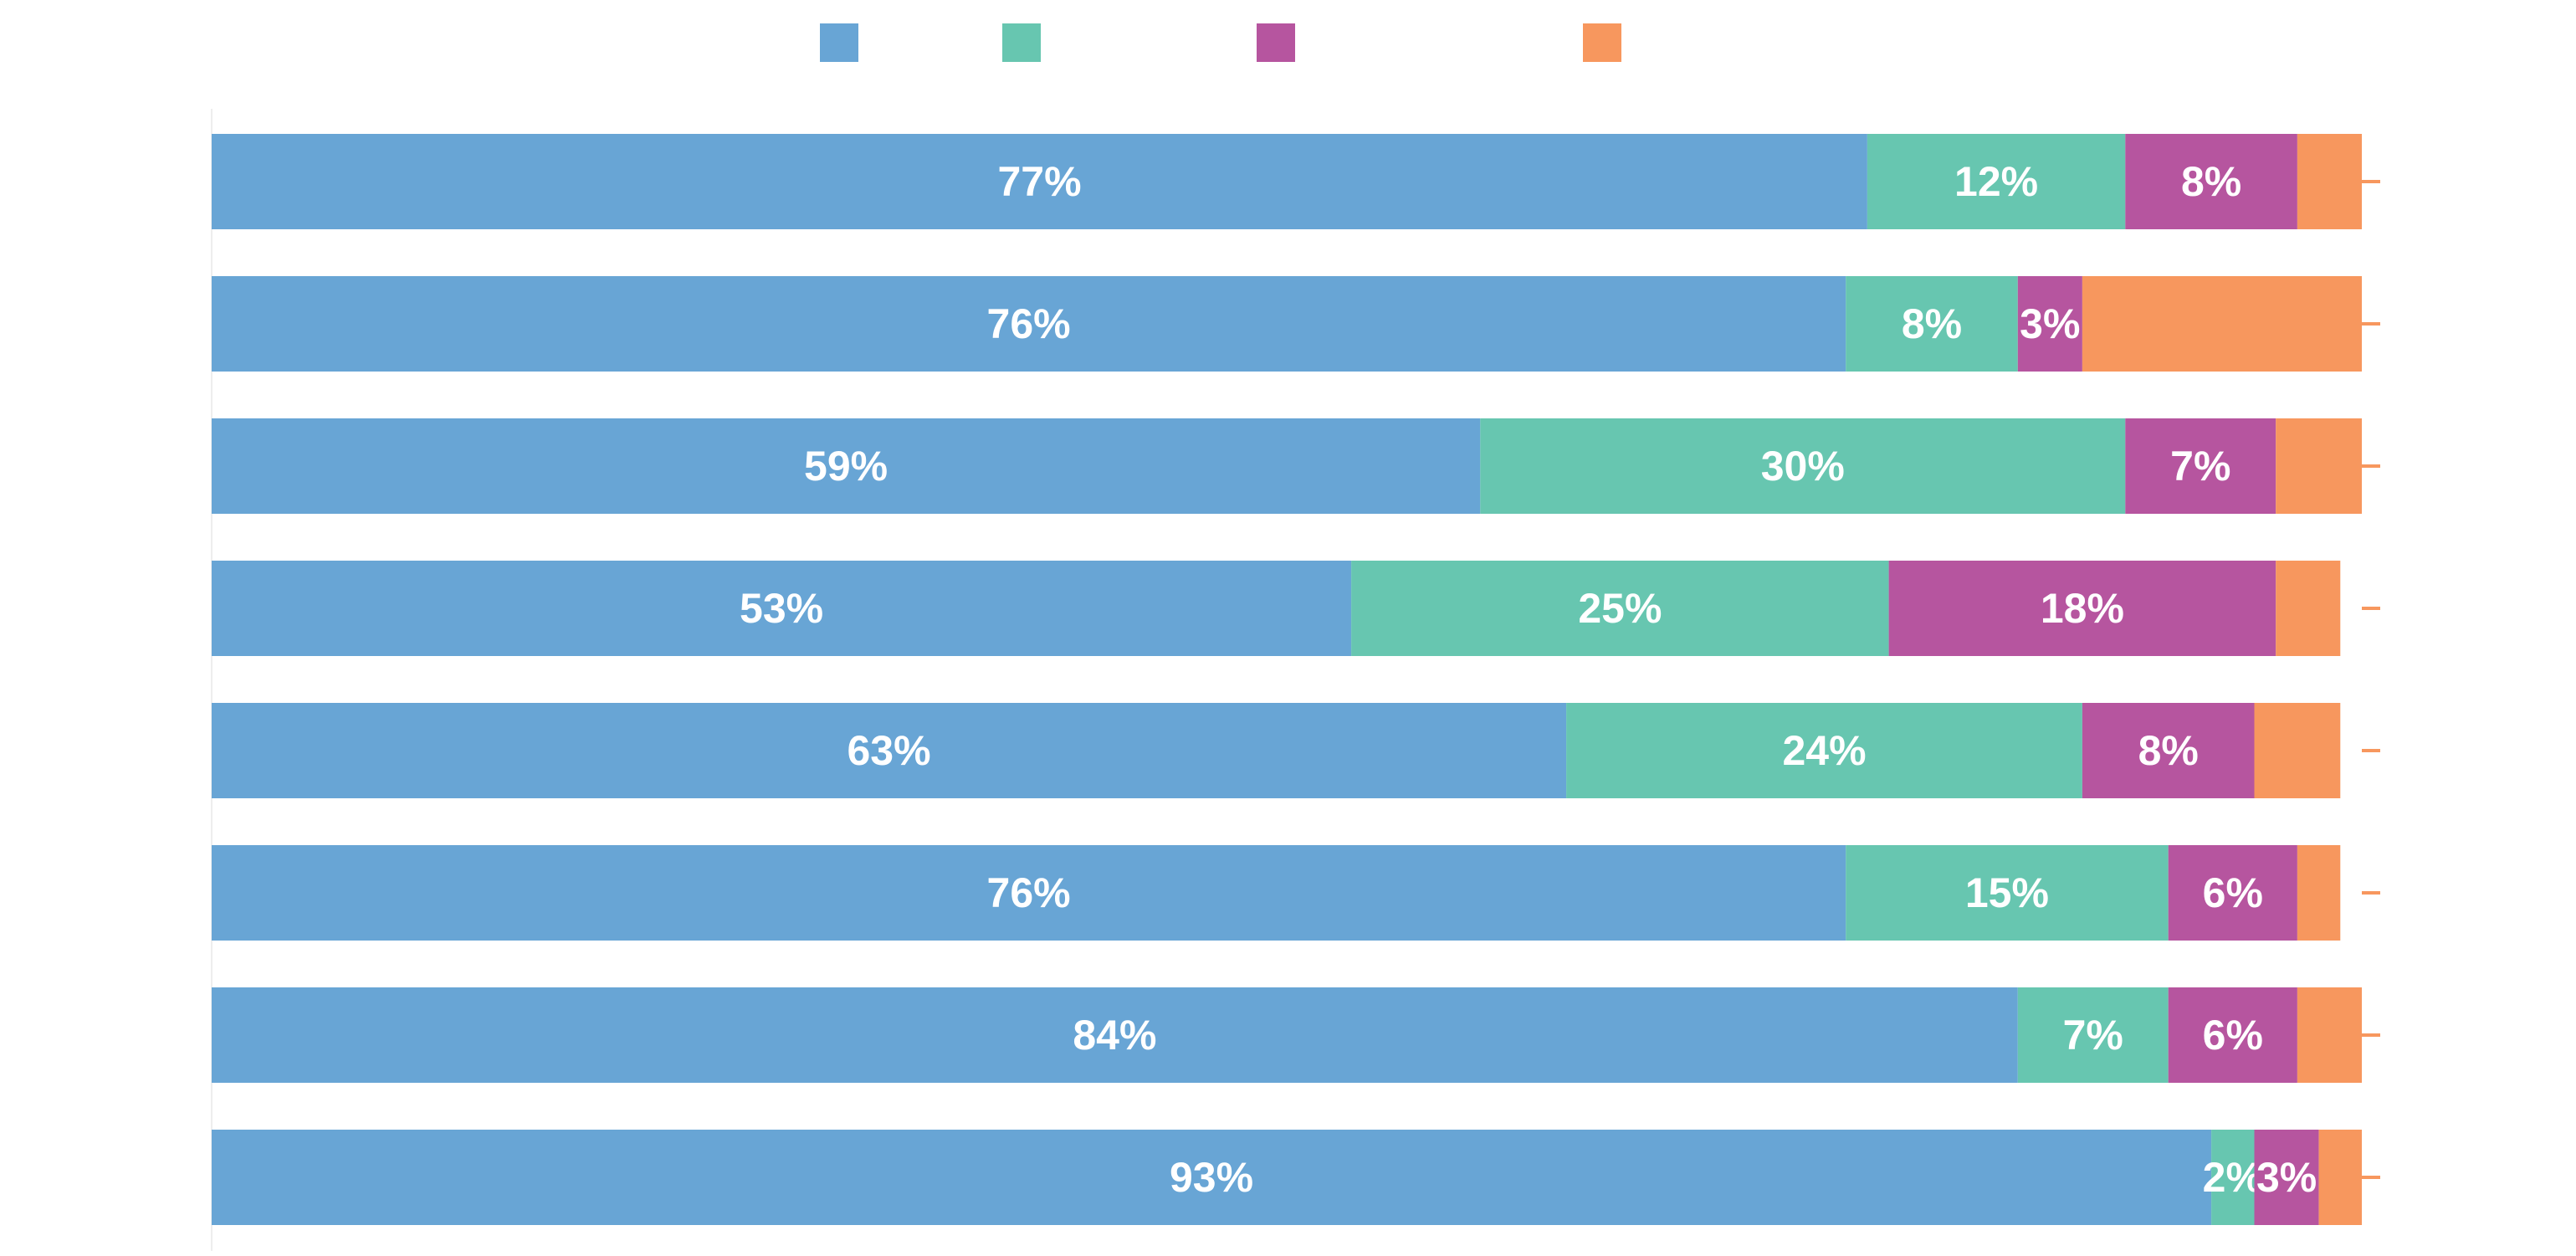 This screenshot has height=1256, width=2576. I want to click on bar-row-6: 76% 15% 6%, so click(1277, 893).